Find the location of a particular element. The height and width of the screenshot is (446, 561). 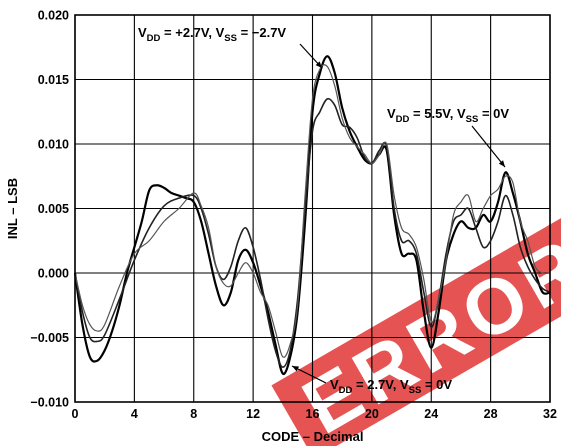

y-tick-label: 0.000 is located at coordinates (53, 274).